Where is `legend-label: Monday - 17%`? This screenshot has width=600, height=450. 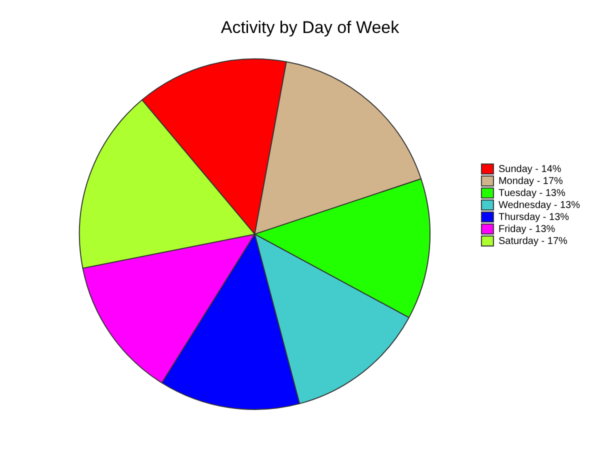 legend-label: Monday - 17% is located at coordinates (531, 181).